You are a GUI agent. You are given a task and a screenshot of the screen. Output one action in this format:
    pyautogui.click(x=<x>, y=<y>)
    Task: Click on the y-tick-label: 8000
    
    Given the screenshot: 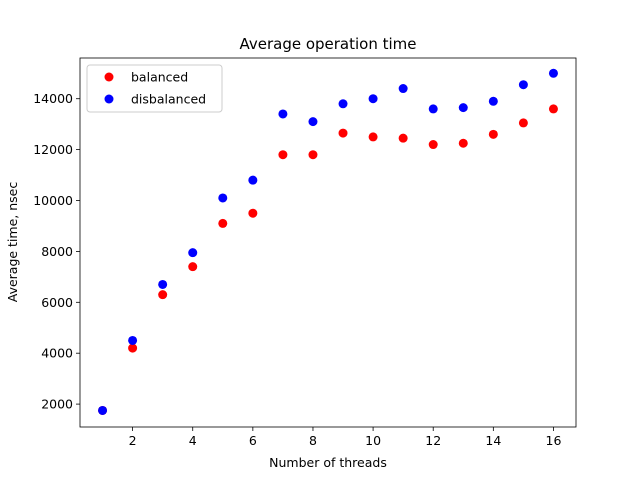 What is the action you would take?
    pyautogui.click(x=57, y=251)
    